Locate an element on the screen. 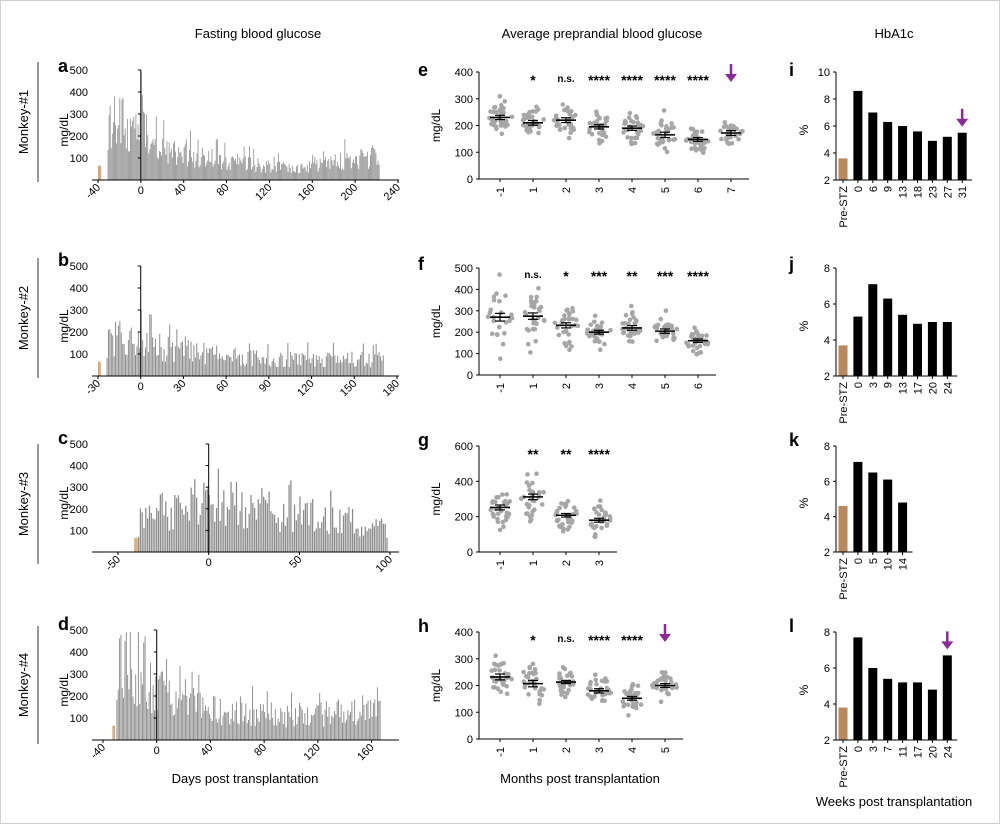  x-tick-label: Pre-STZ is located at coordinates (844, 767).